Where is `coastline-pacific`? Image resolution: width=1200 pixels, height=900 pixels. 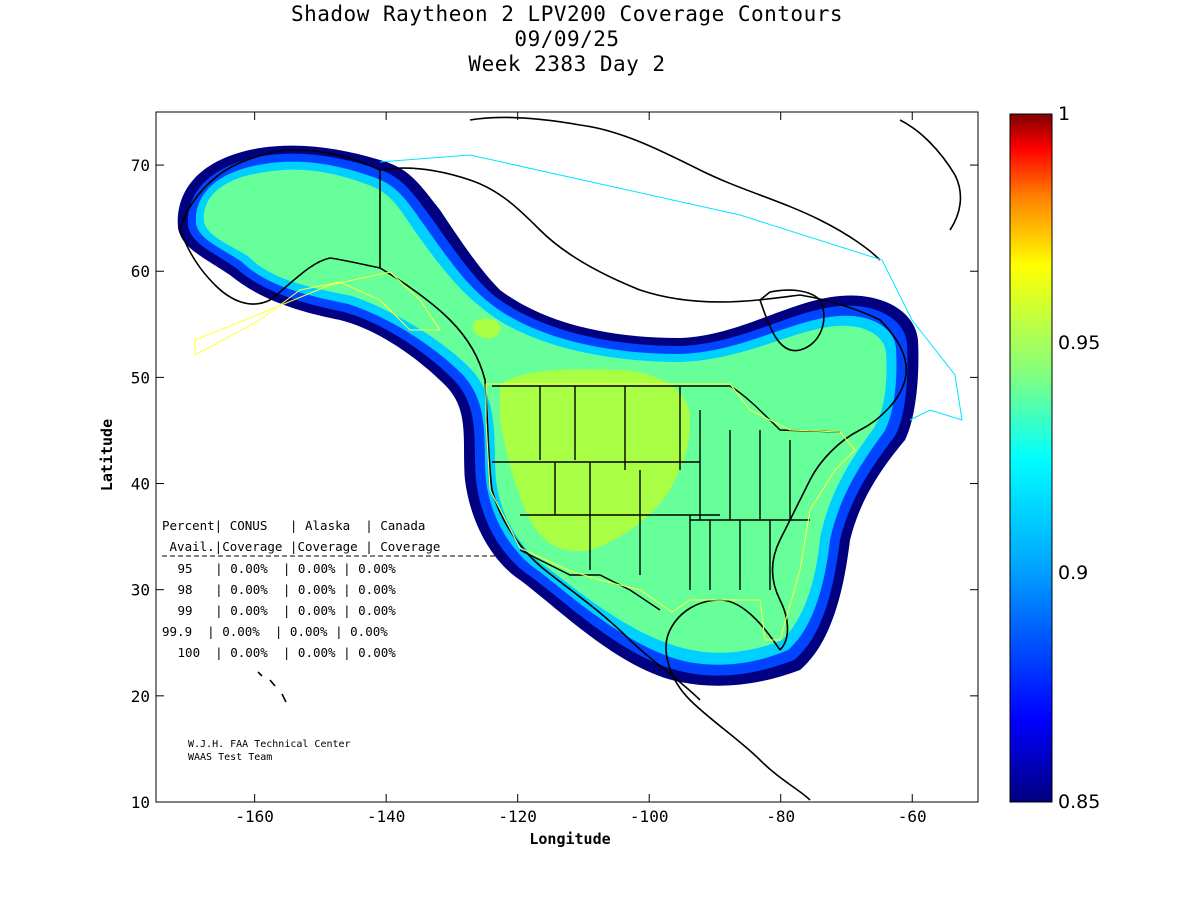 coastline-pacific is located at coordinates (540, 484).